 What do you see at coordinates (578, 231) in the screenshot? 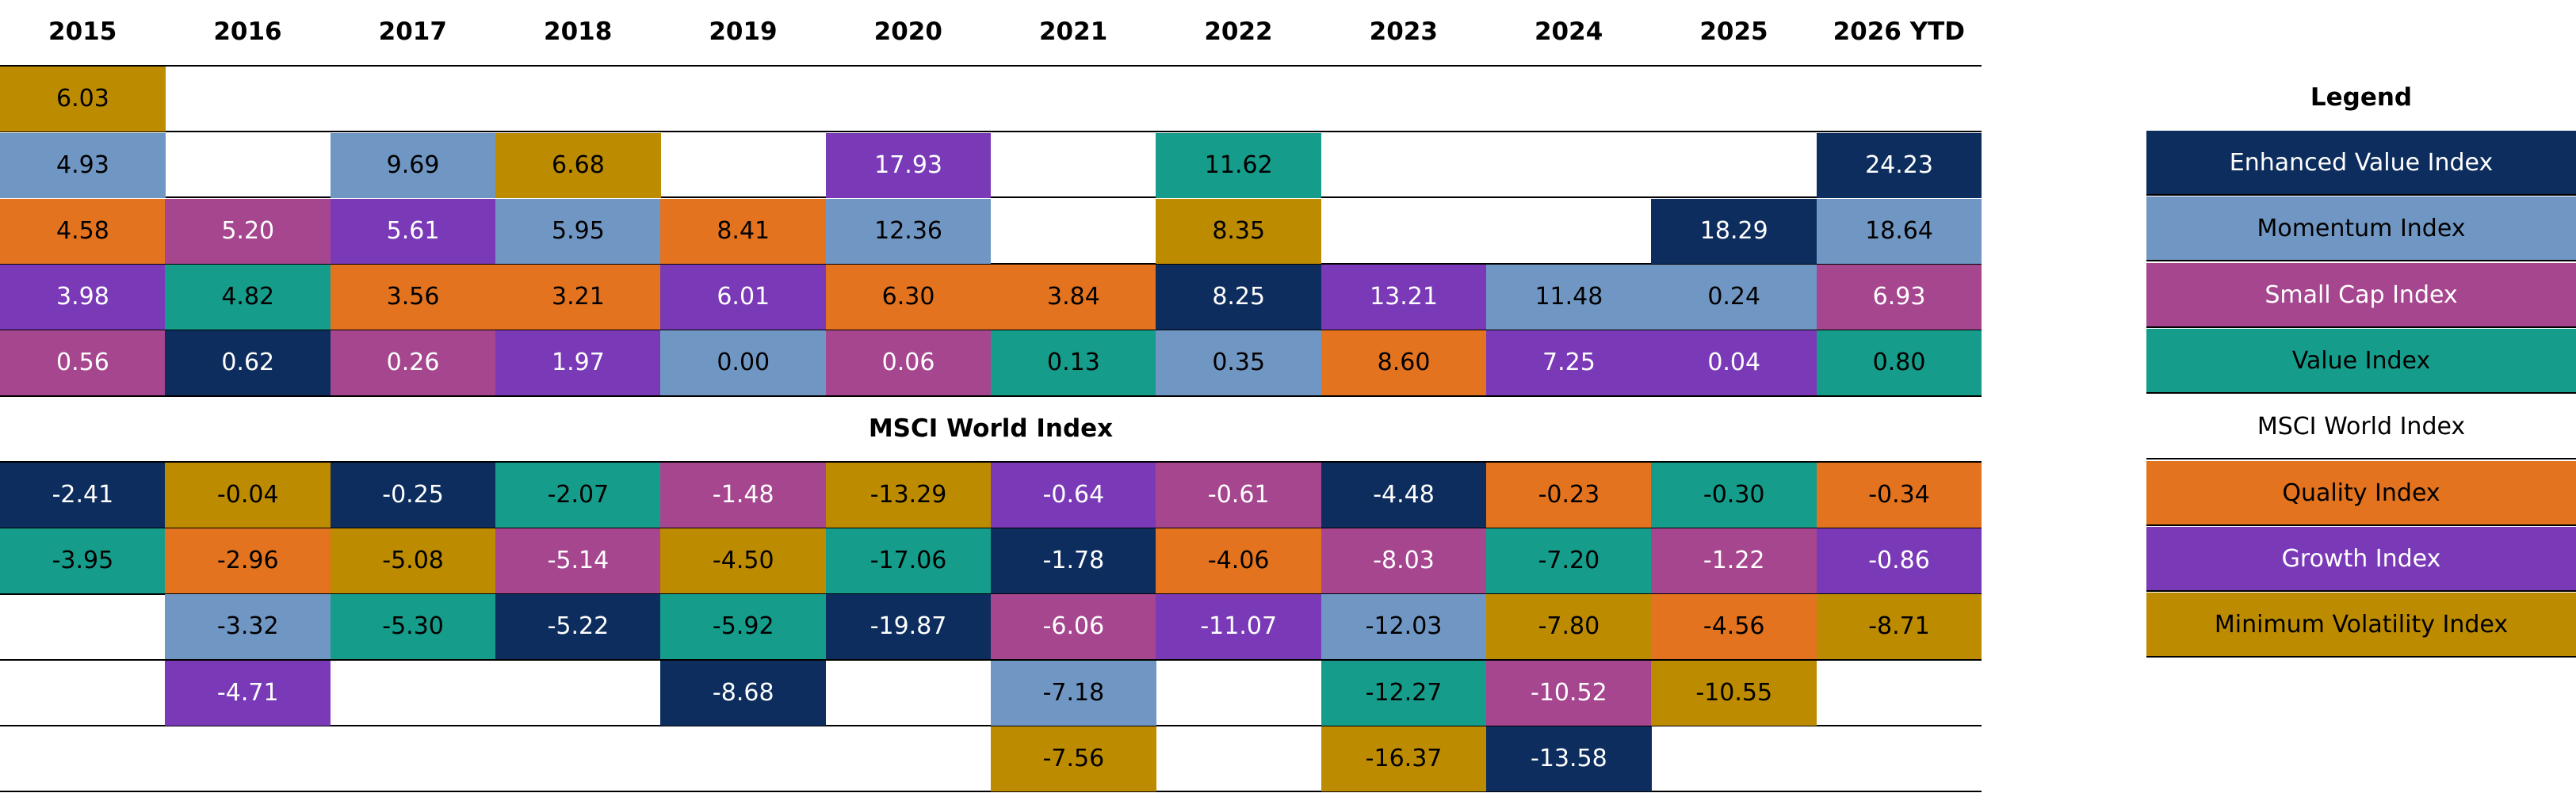
I see `return-cell: 5.95` at bounding box center [578, 231].